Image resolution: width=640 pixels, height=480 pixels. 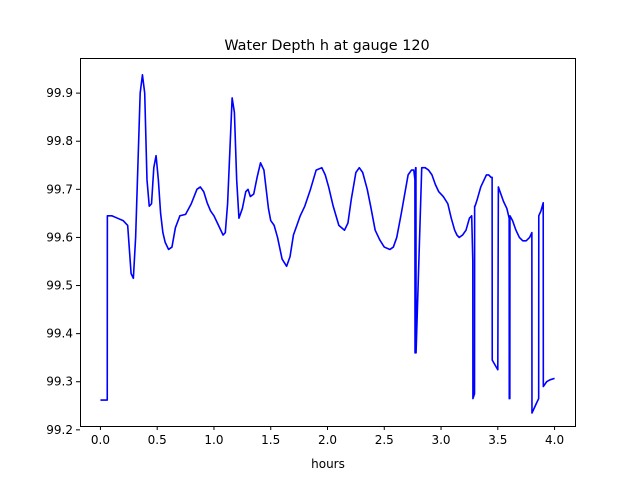 What do you see at coordinates (59, 382) in the screenshot?
I see `y-tick-label: 99.3` at bounding box center [59, 382].